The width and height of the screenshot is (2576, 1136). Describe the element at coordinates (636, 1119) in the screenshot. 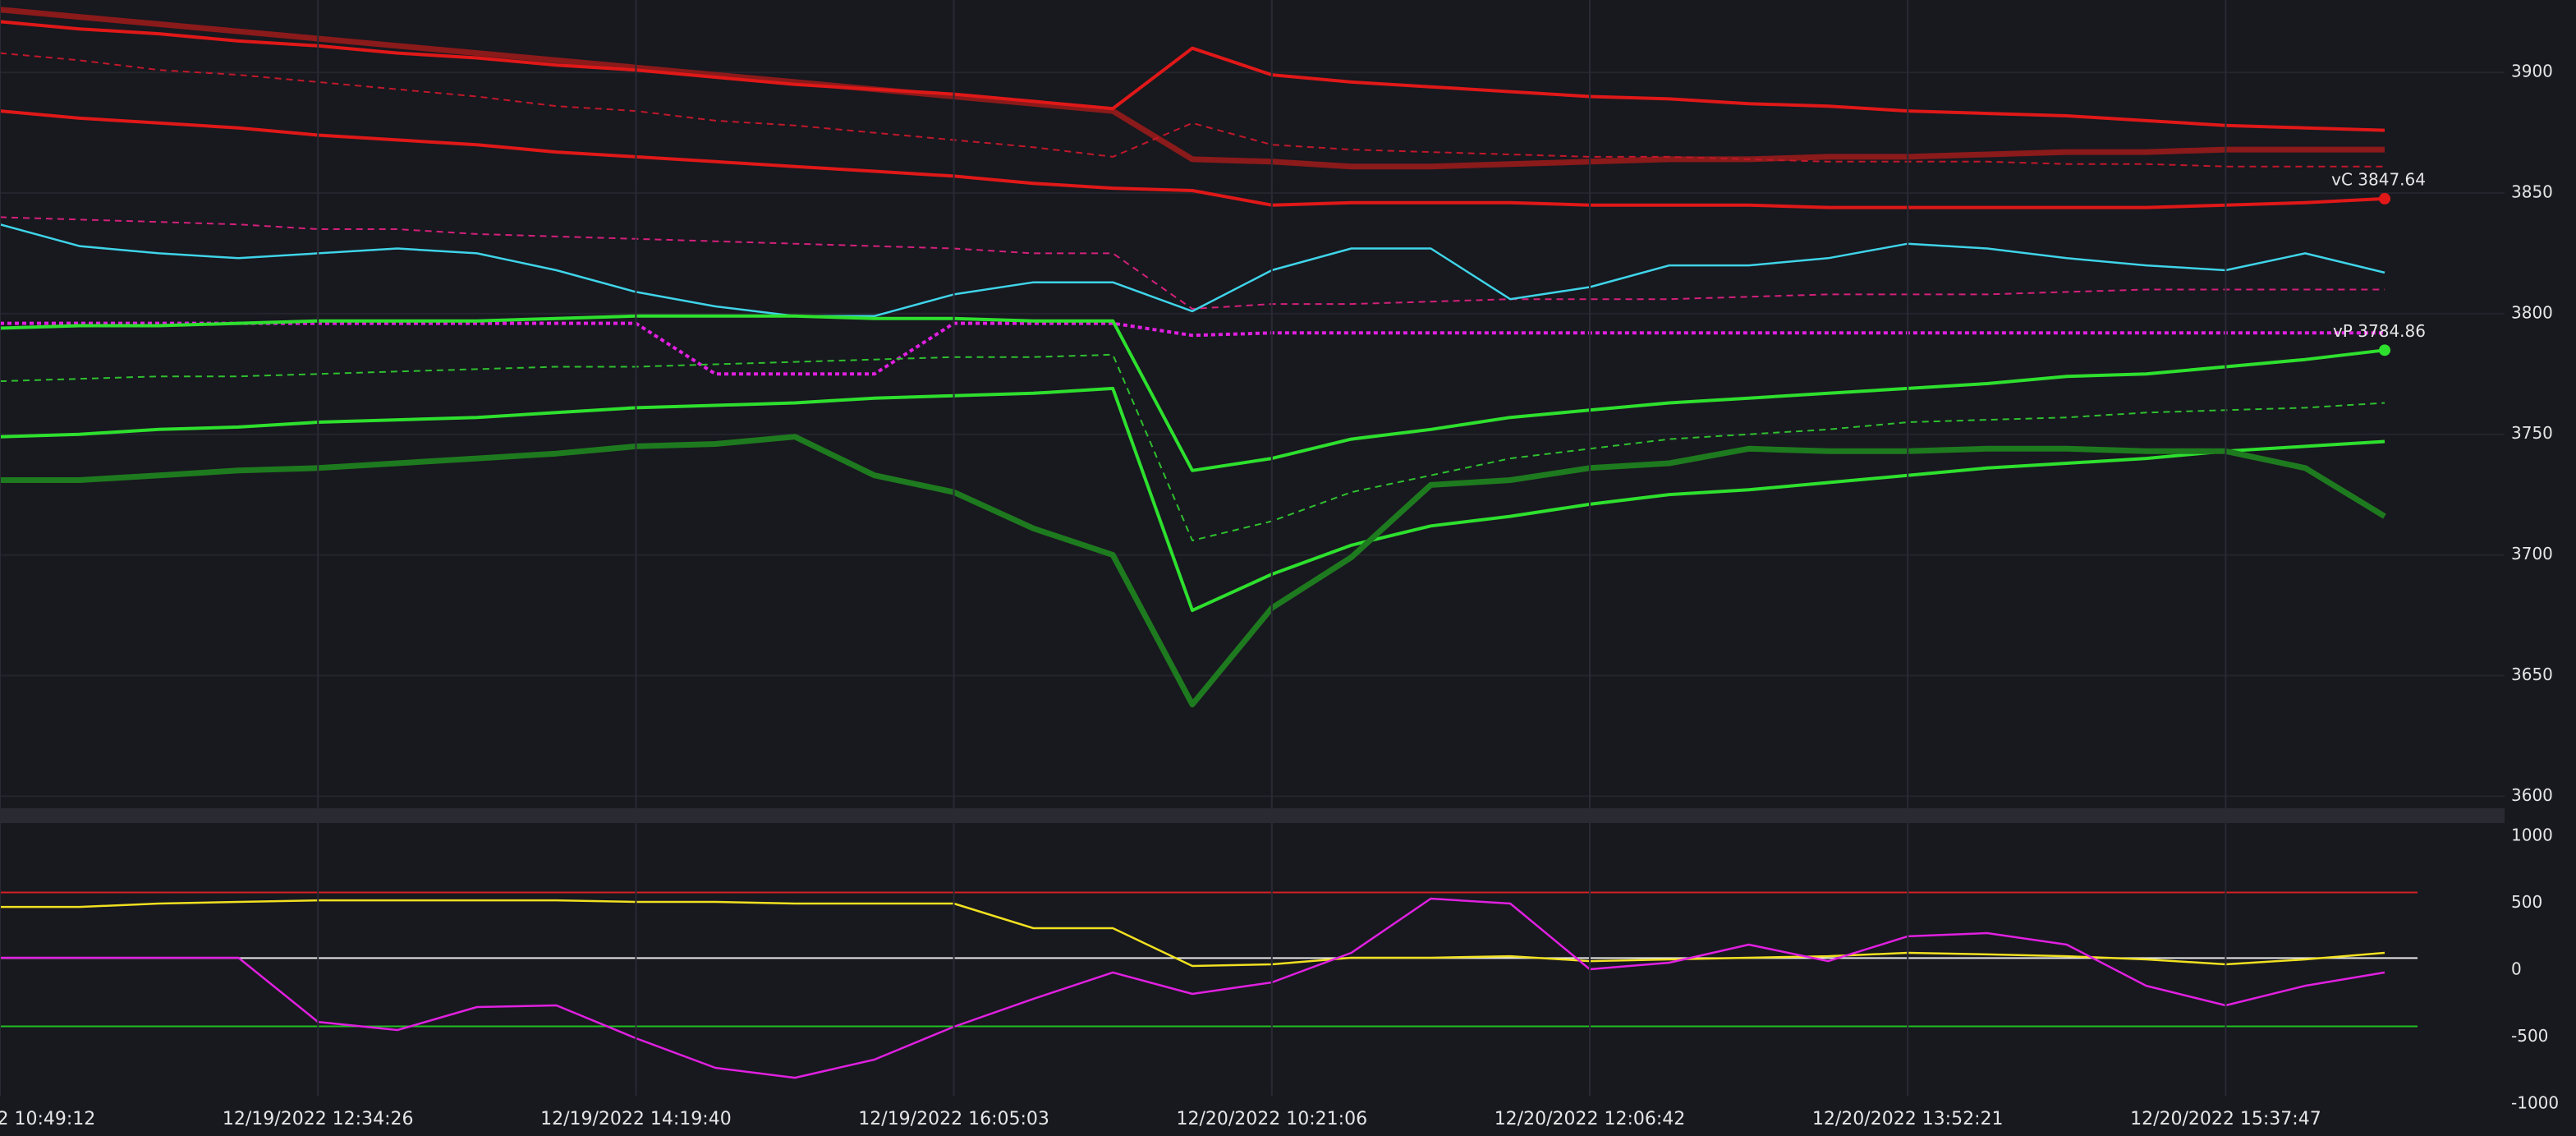

I see `x-tick-label: 12/19/2022 14:19:40` at that location.